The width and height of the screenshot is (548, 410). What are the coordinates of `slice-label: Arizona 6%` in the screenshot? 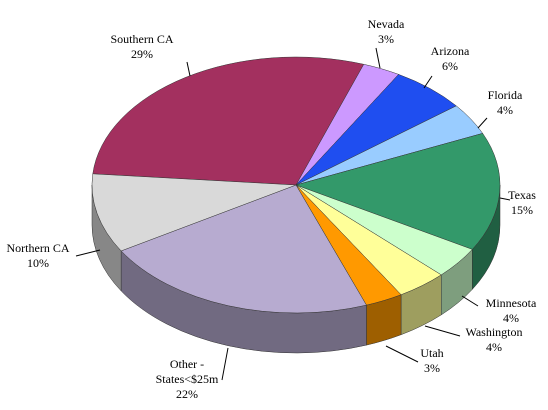 It's located at (450, 59).